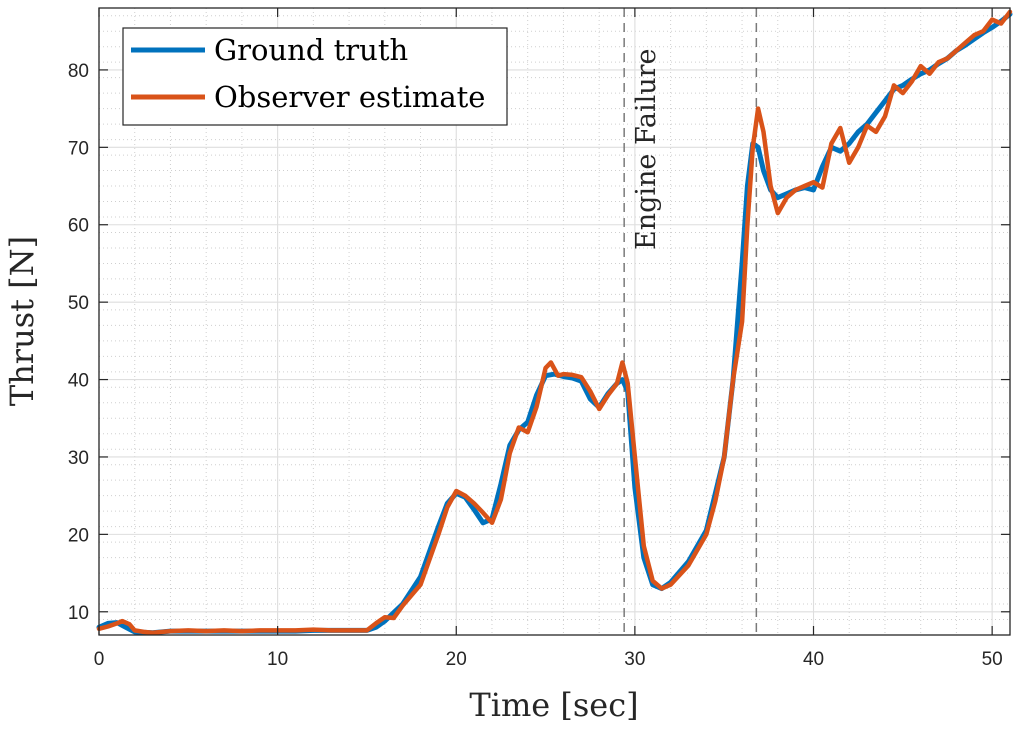 The image size is (1016, 731). Describe the element at coordinates (78, 303) in the screenshot. I see `y-tick-label: 50` at that location.